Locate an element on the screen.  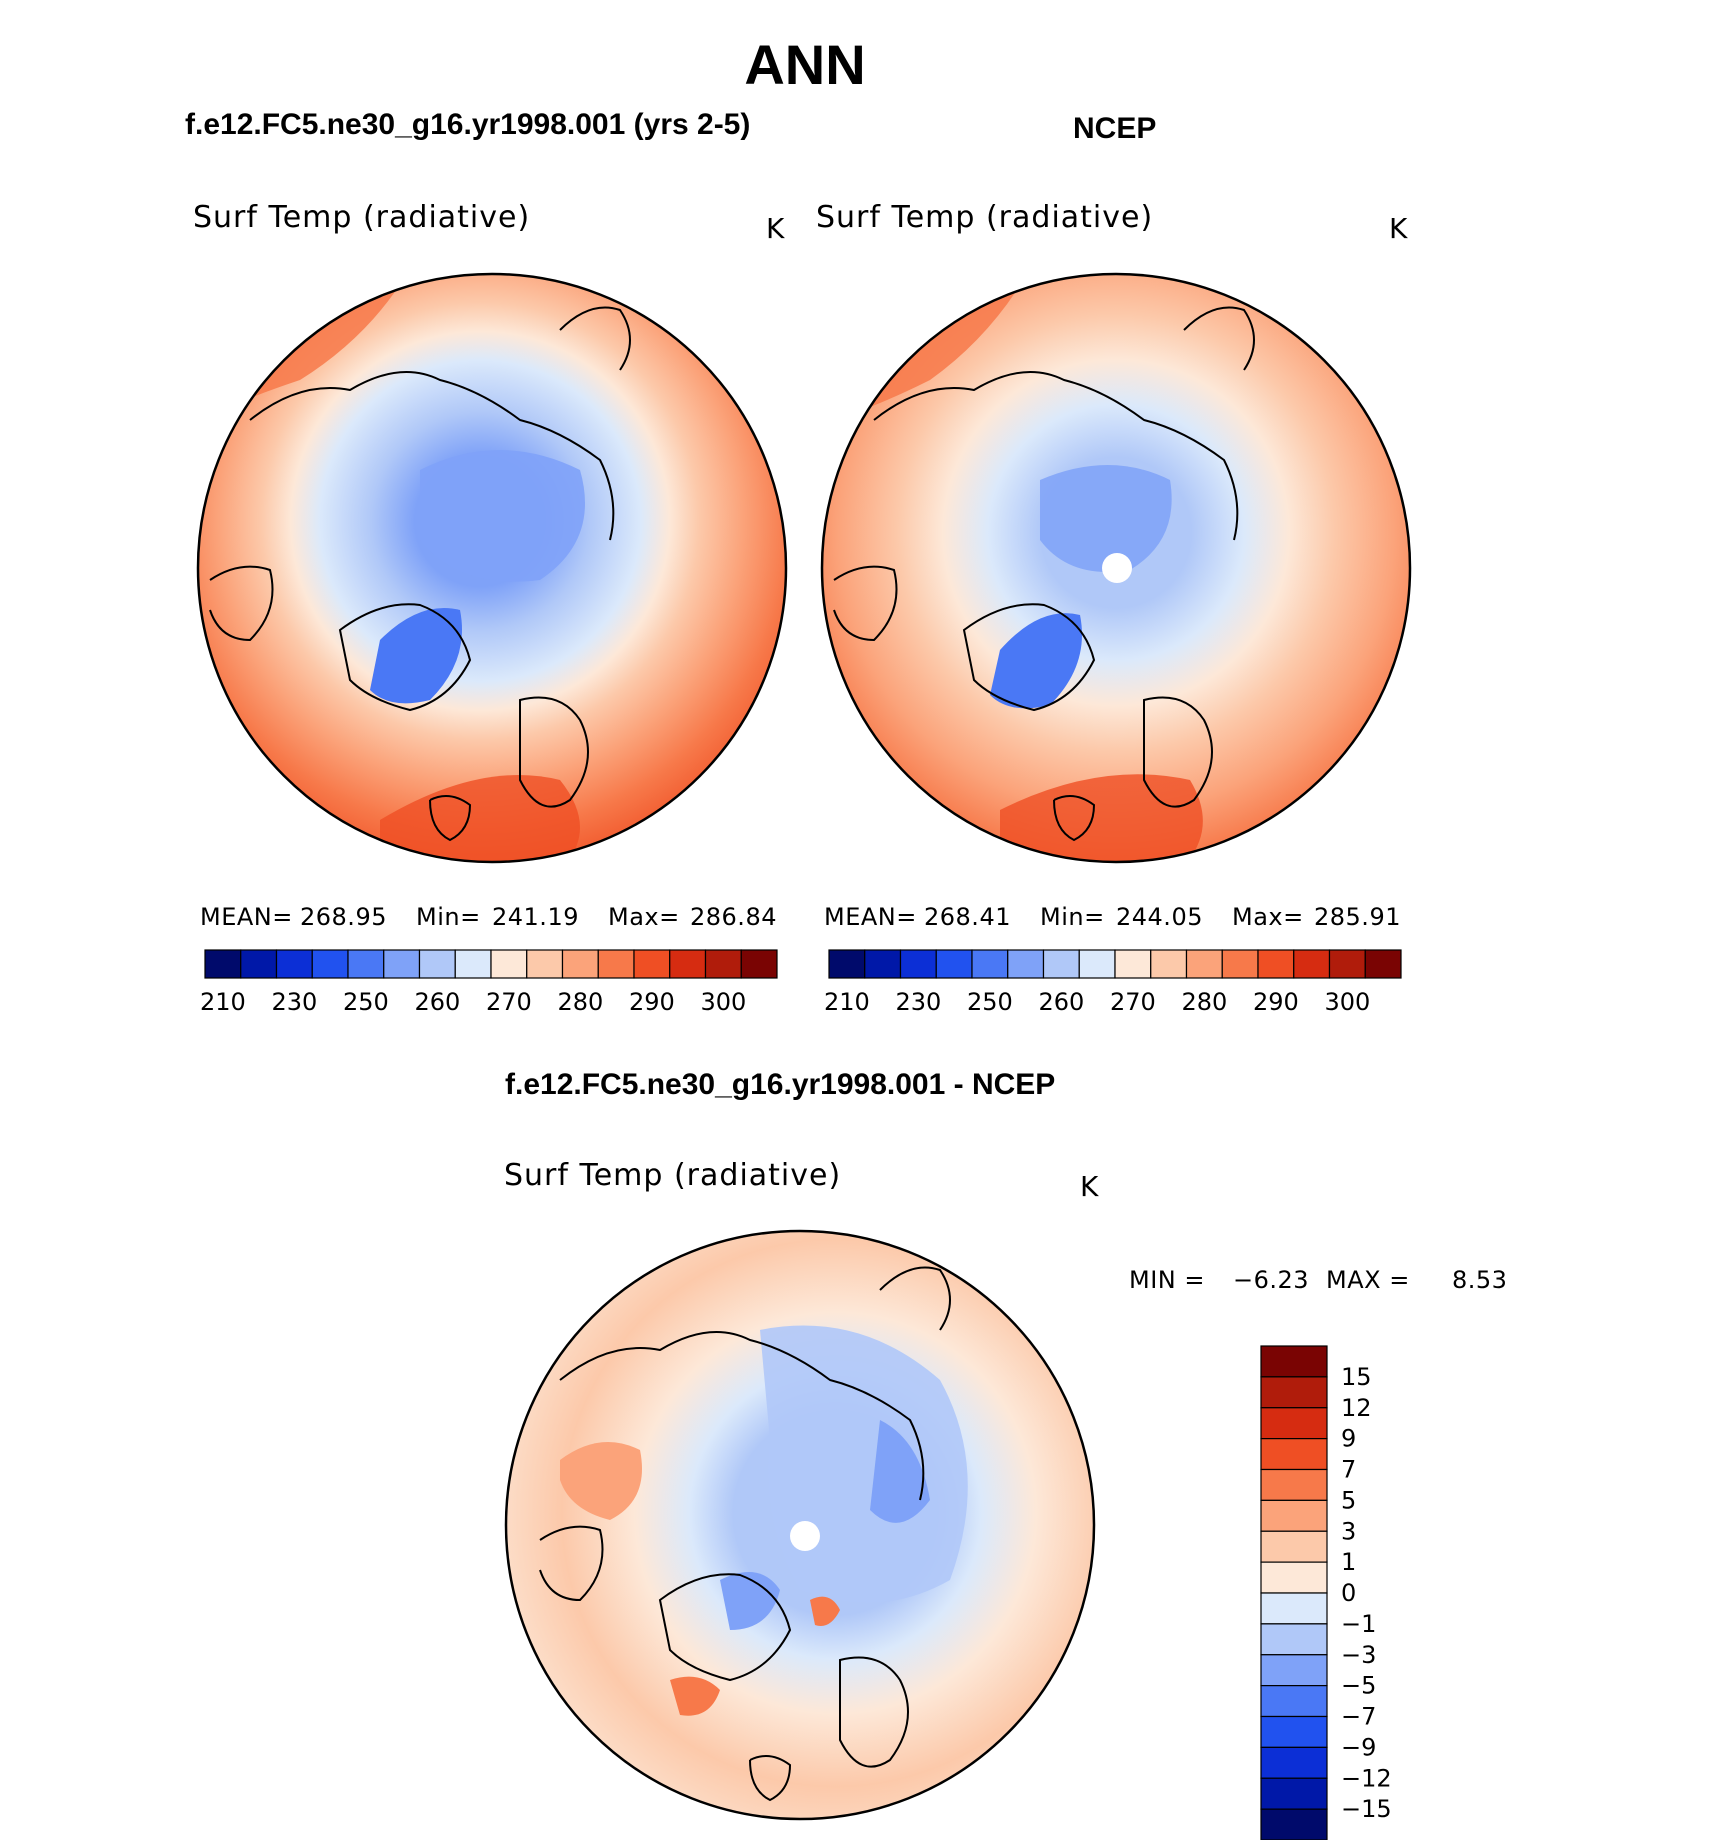
right-arctic-core-region is located at coordinates (1106, 518).